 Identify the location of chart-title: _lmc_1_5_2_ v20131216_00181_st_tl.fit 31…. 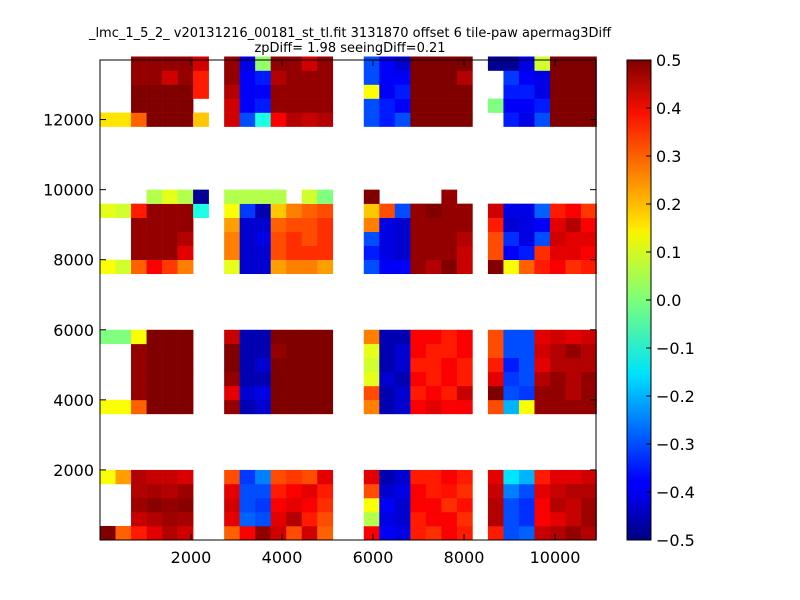
(350, 33).